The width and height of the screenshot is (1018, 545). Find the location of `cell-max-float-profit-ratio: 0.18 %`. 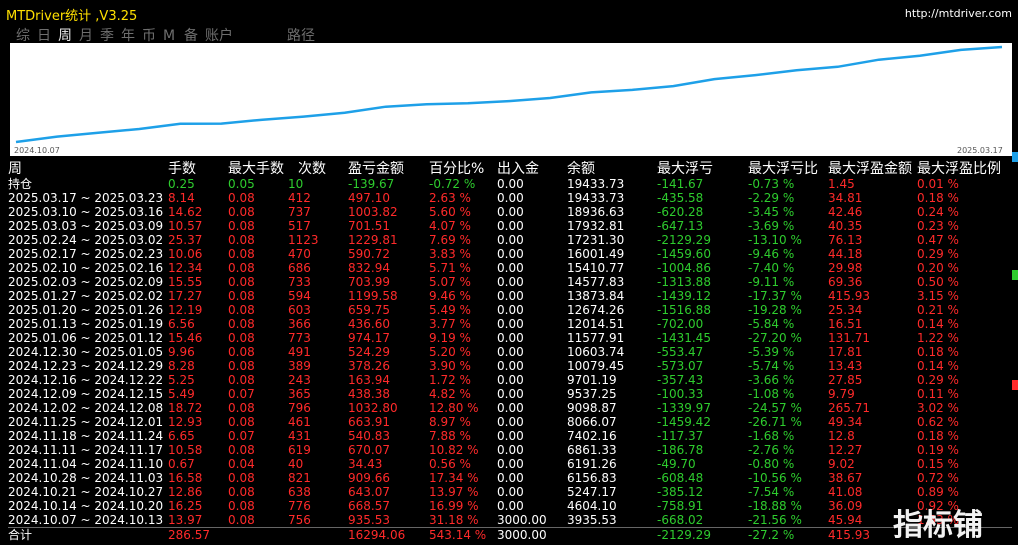

cell-max-float-profit-ratio: 0.18 % is located at coordinates (938, 352).